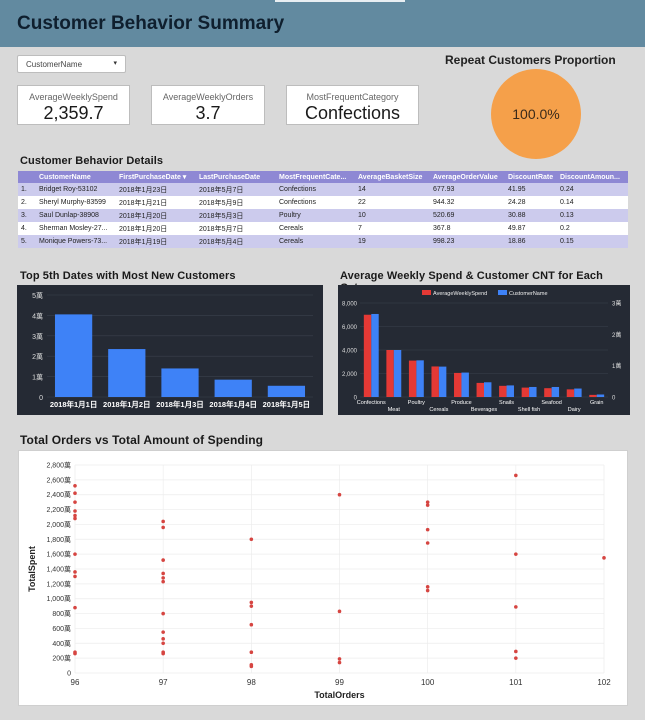  I want to click on y-tick-label: 0, so click(69, 674).